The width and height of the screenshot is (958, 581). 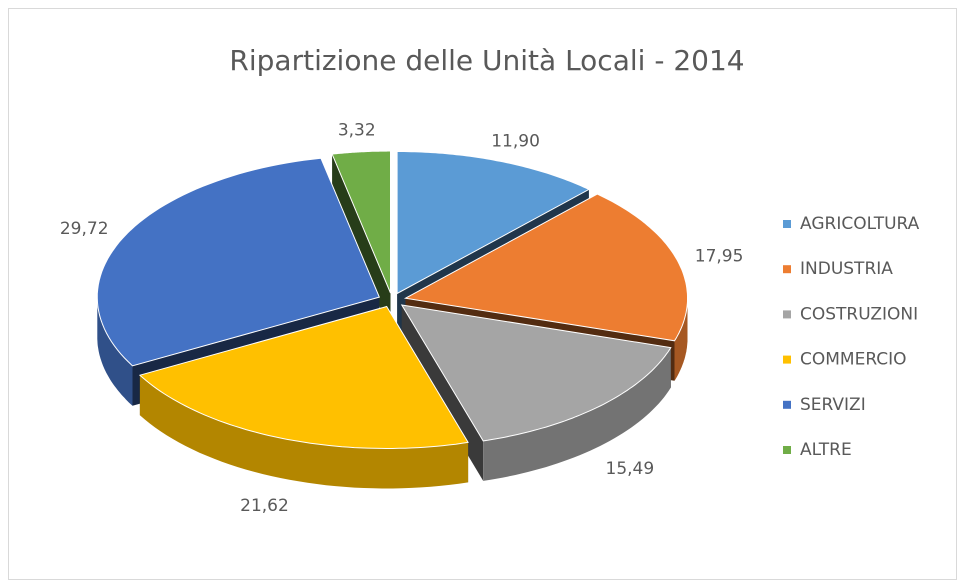 I want to click on legend-label: COSTRUZIONI, so click(x=859, y=314).